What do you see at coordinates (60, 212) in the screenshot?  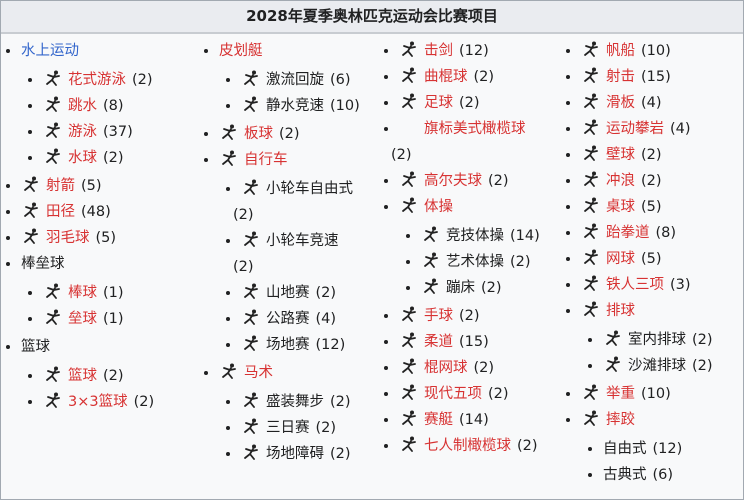 I see `sport-link: 田径` at bounding box center [60, 212].